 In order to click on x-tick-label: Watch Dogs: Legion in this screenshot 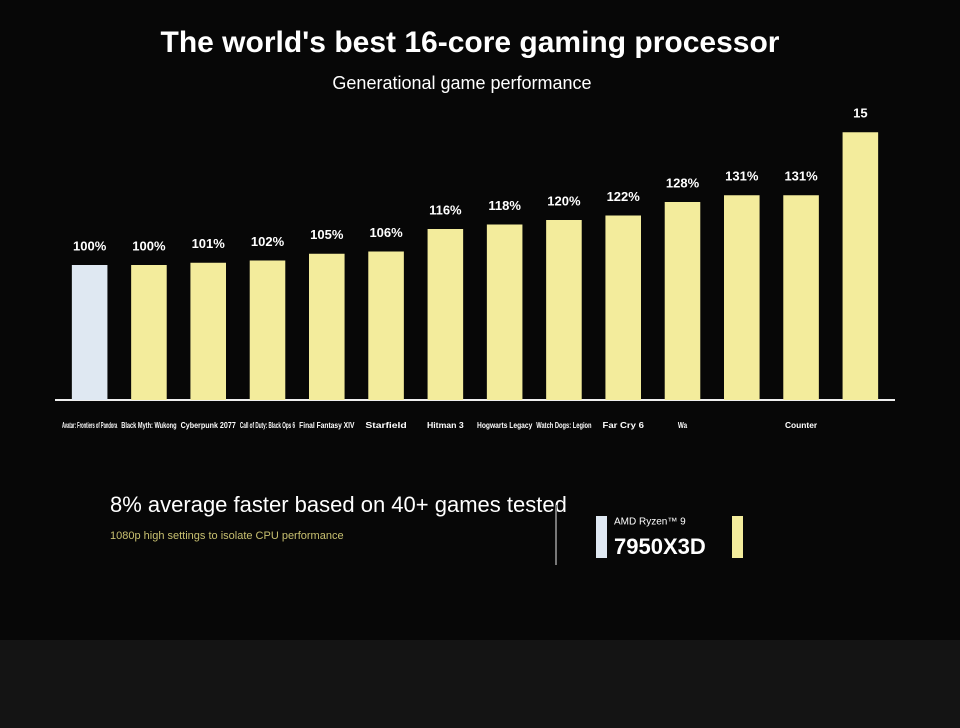, I will do `click(563, 425)`.